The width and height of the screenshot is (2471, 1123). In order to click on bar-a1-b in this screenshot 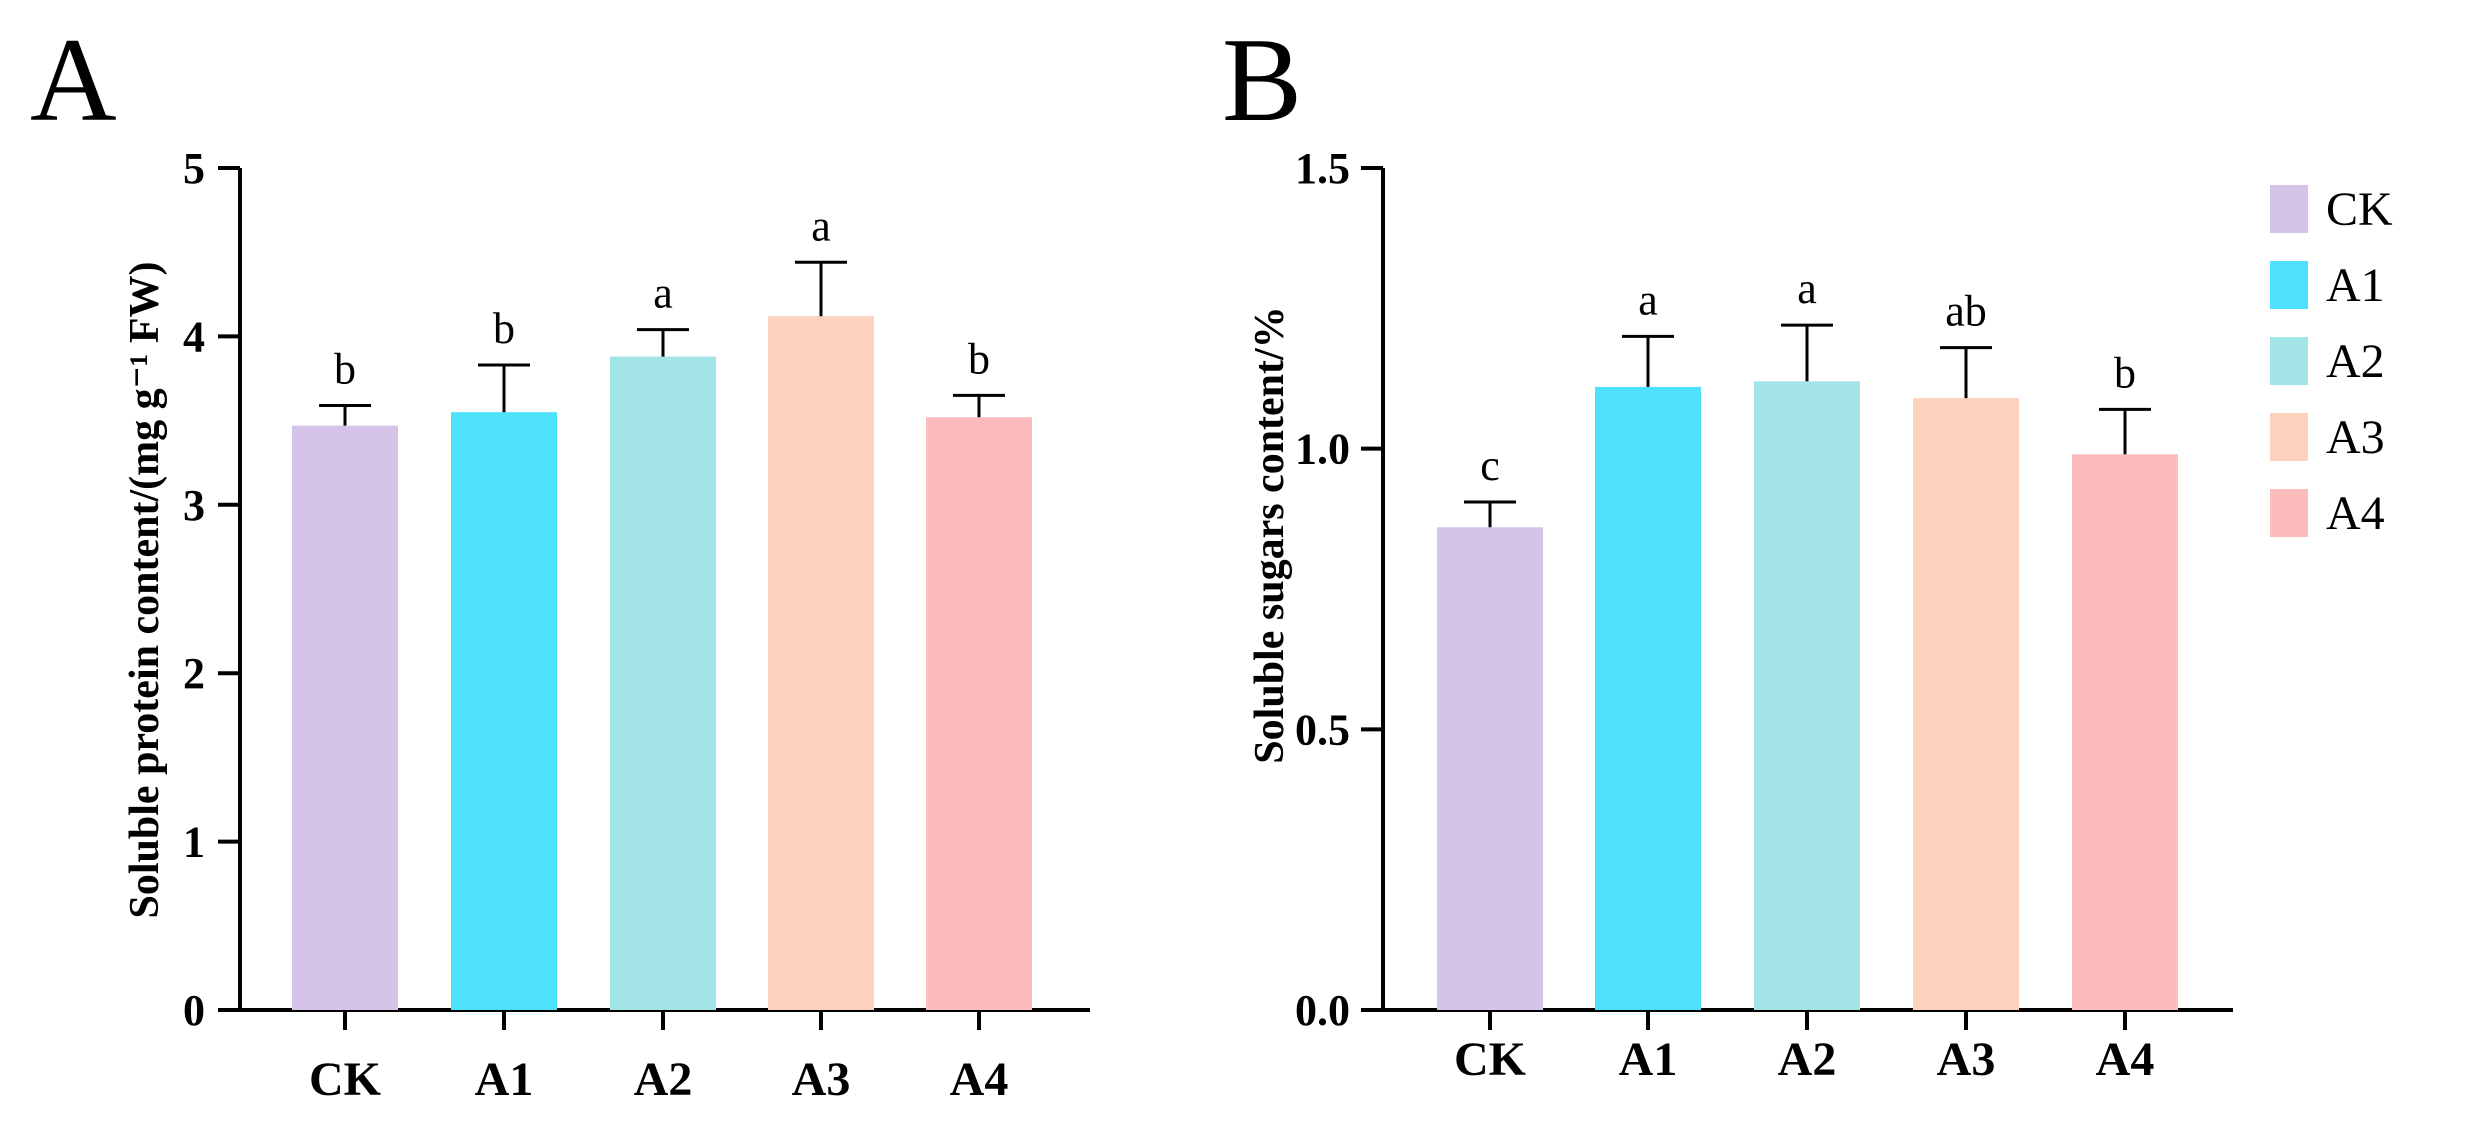, I will do `click(1648, 698)`.